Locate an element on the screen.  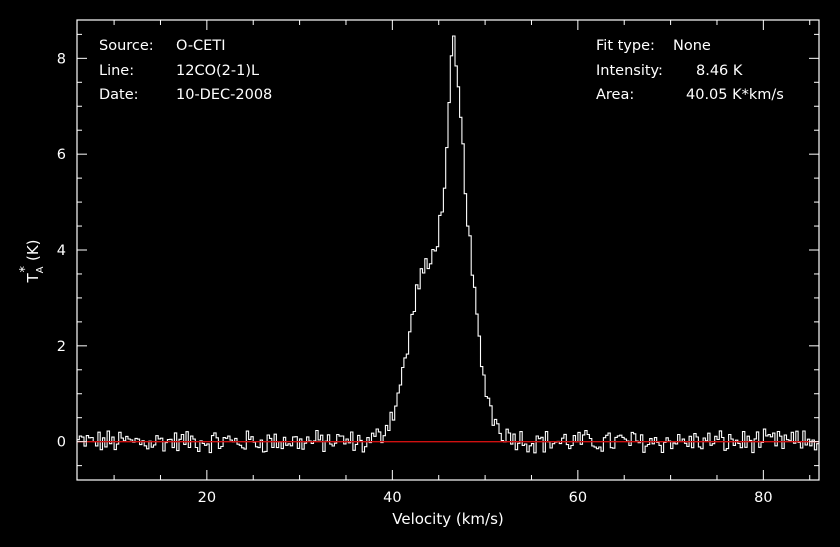
y-tick-label: 8 is located at coordinates (61, 59).